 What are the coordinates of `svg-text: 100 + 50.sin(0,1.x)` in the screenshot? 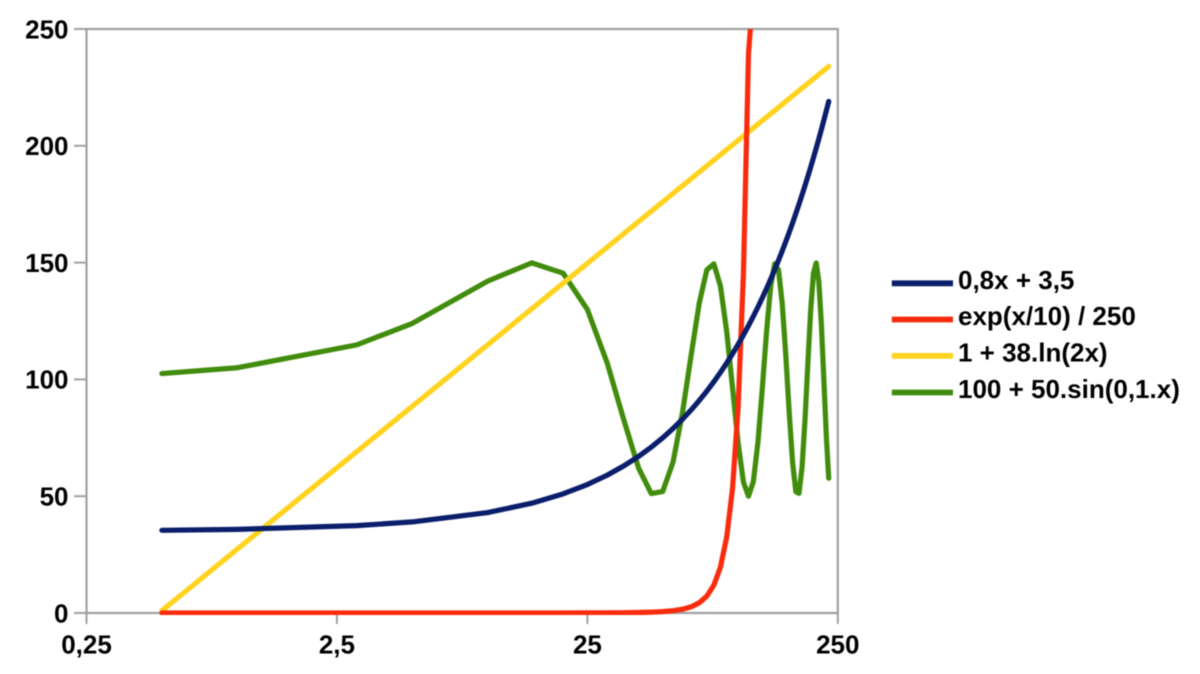 It's located at (1069, 389).